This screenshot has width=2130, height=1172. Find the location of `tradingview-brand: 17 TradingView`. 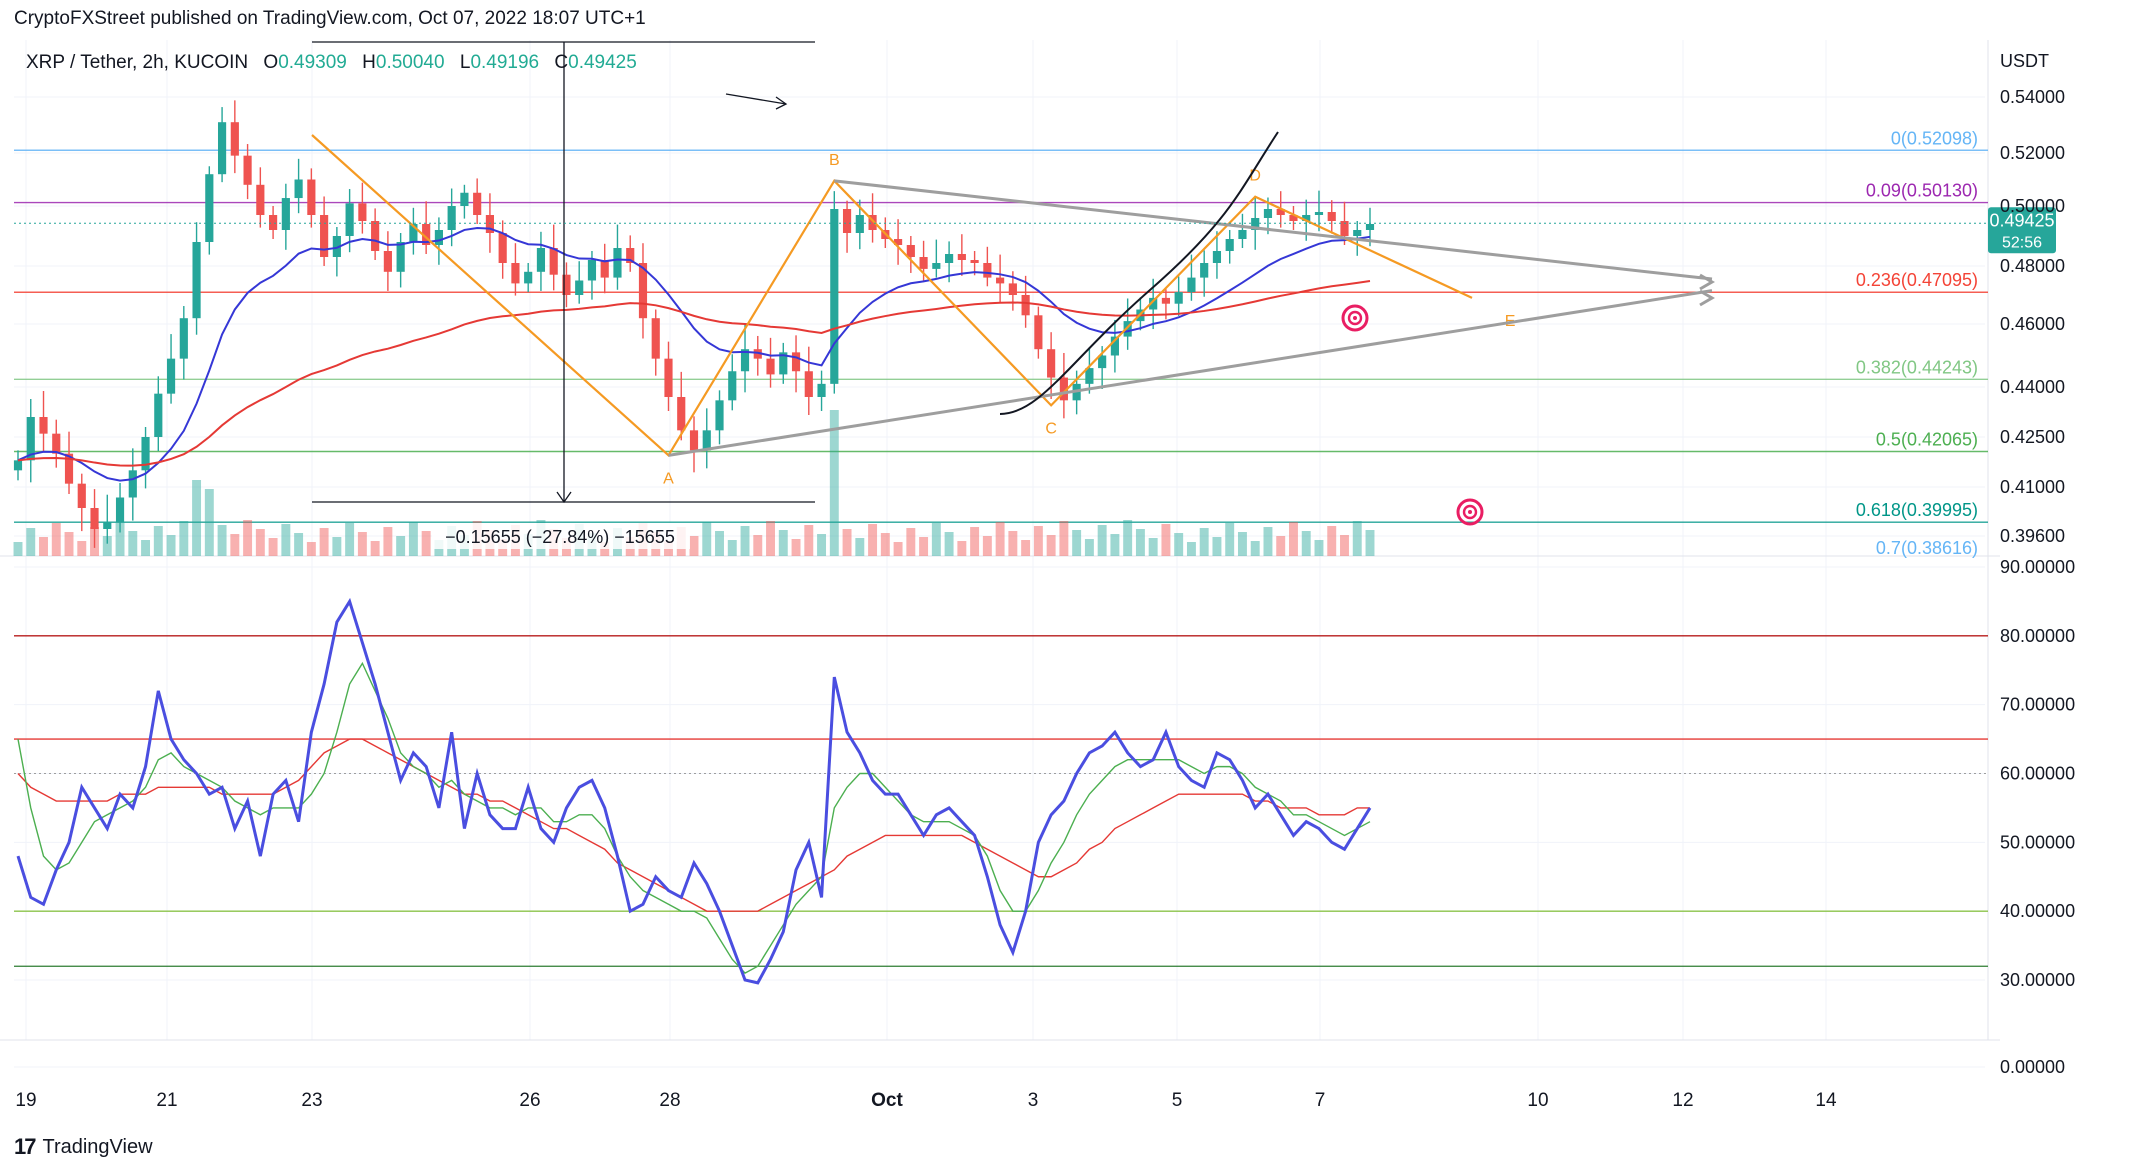

tradingview-brand: 17 TradingView is located at coordinates (83, 1147).